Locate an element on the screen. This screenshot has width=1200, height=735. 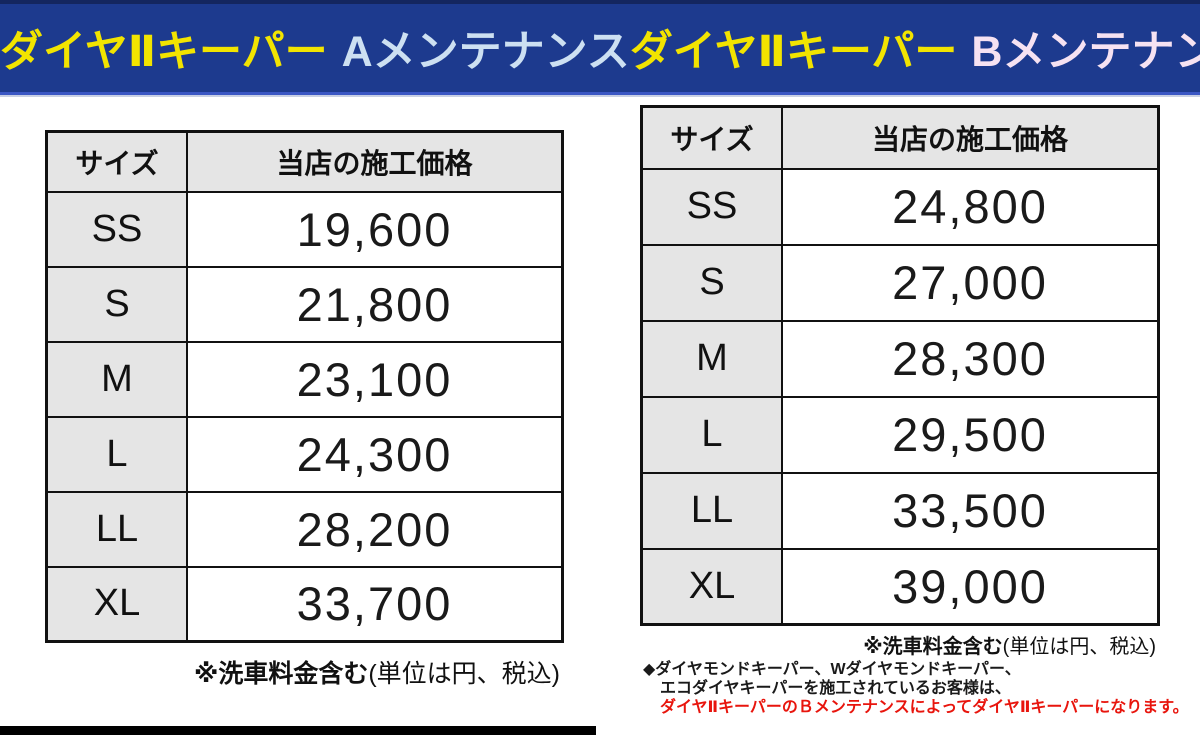
table-row: S 27,000 is located at coordinates (900, 282).